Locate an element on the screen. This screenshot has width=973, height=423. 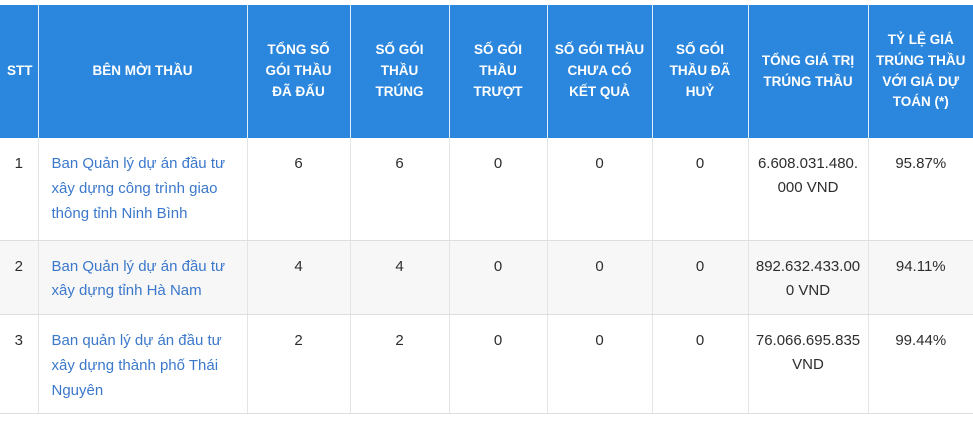
cell-win-ratio: 99.44% is located at coordinates (920, 364).